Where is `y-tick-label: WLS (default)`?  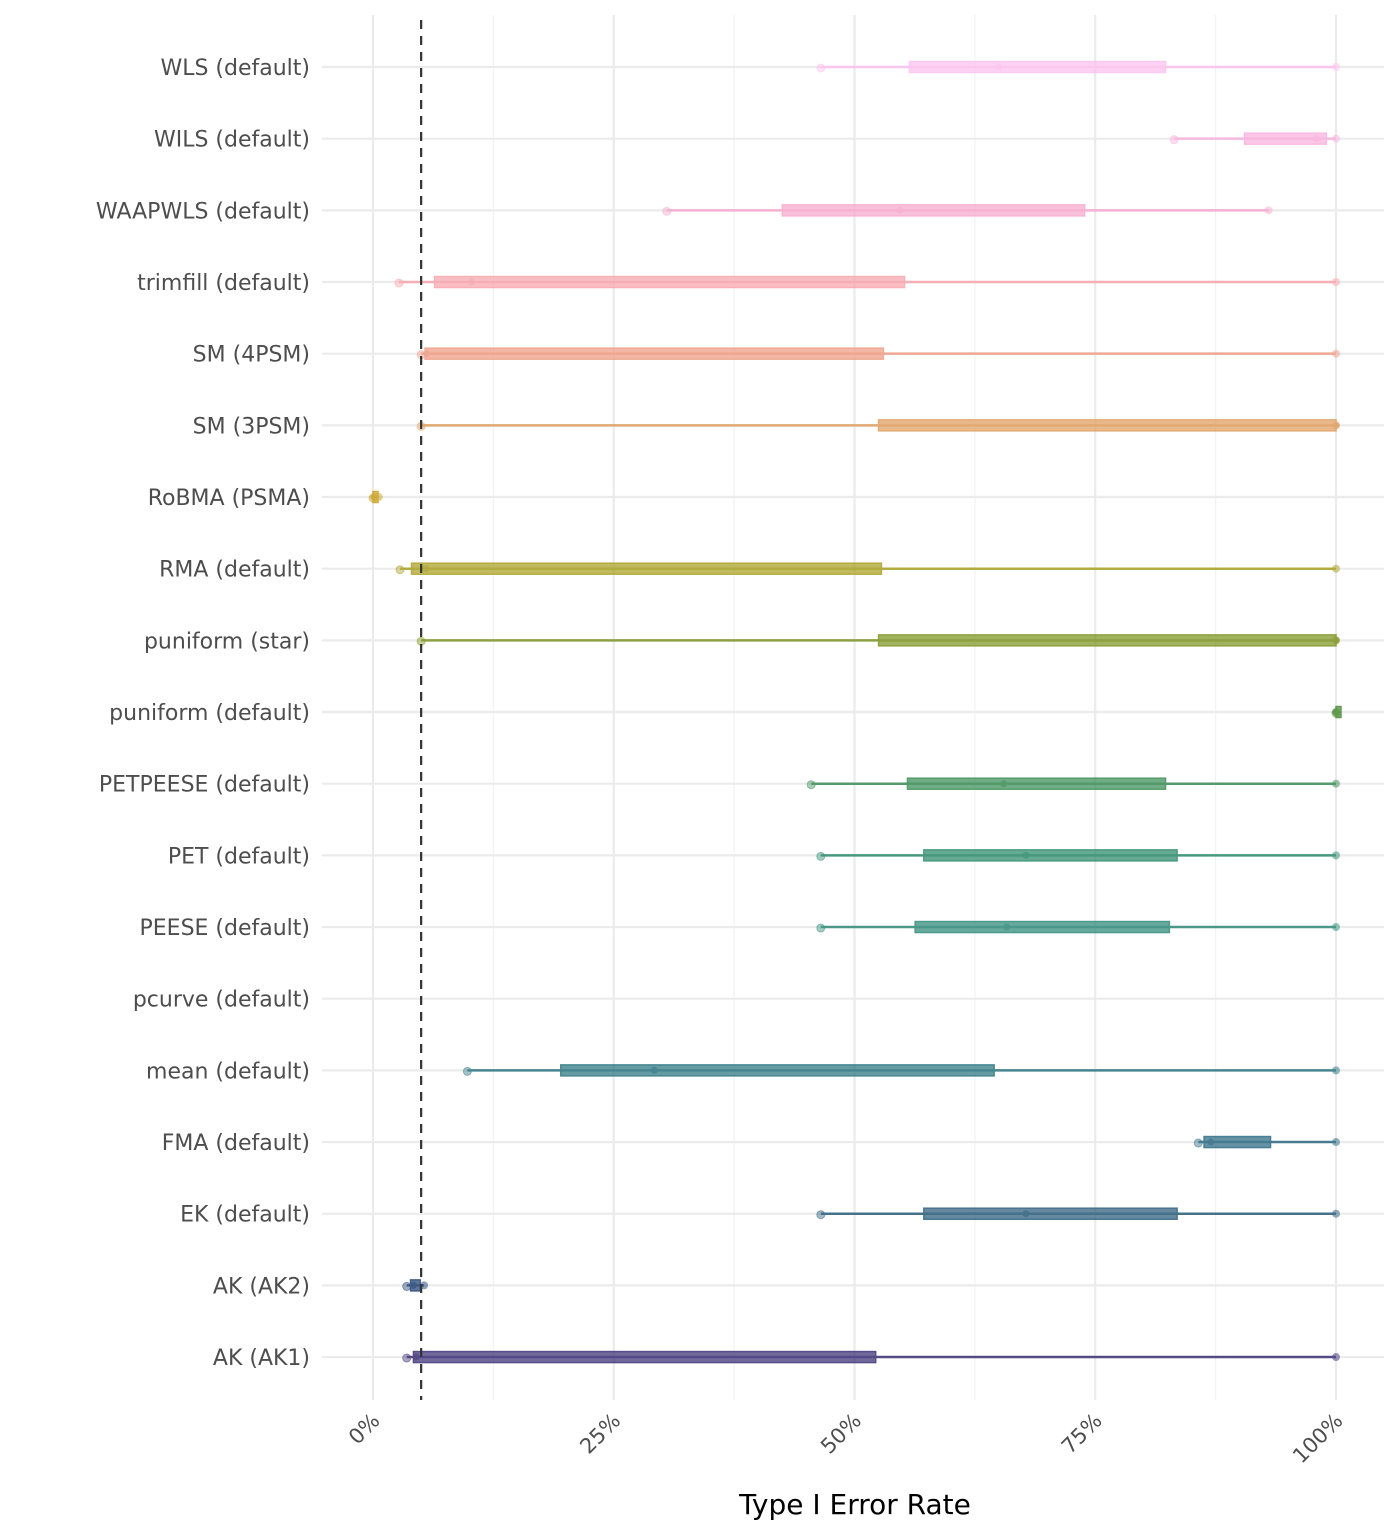 y-tick-label: WLS (default) is located at coordinates (235, 68).